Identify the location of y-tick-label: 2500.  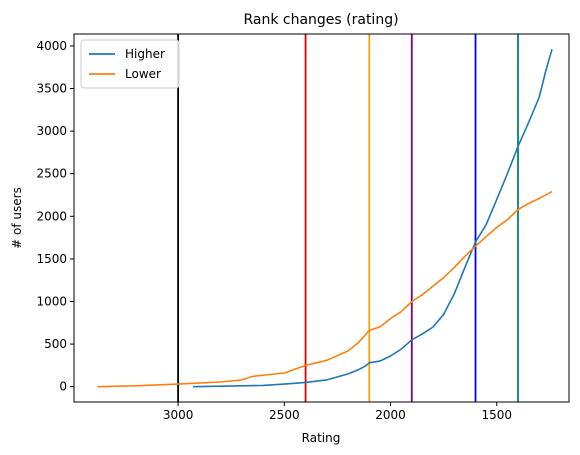
(51, 174).